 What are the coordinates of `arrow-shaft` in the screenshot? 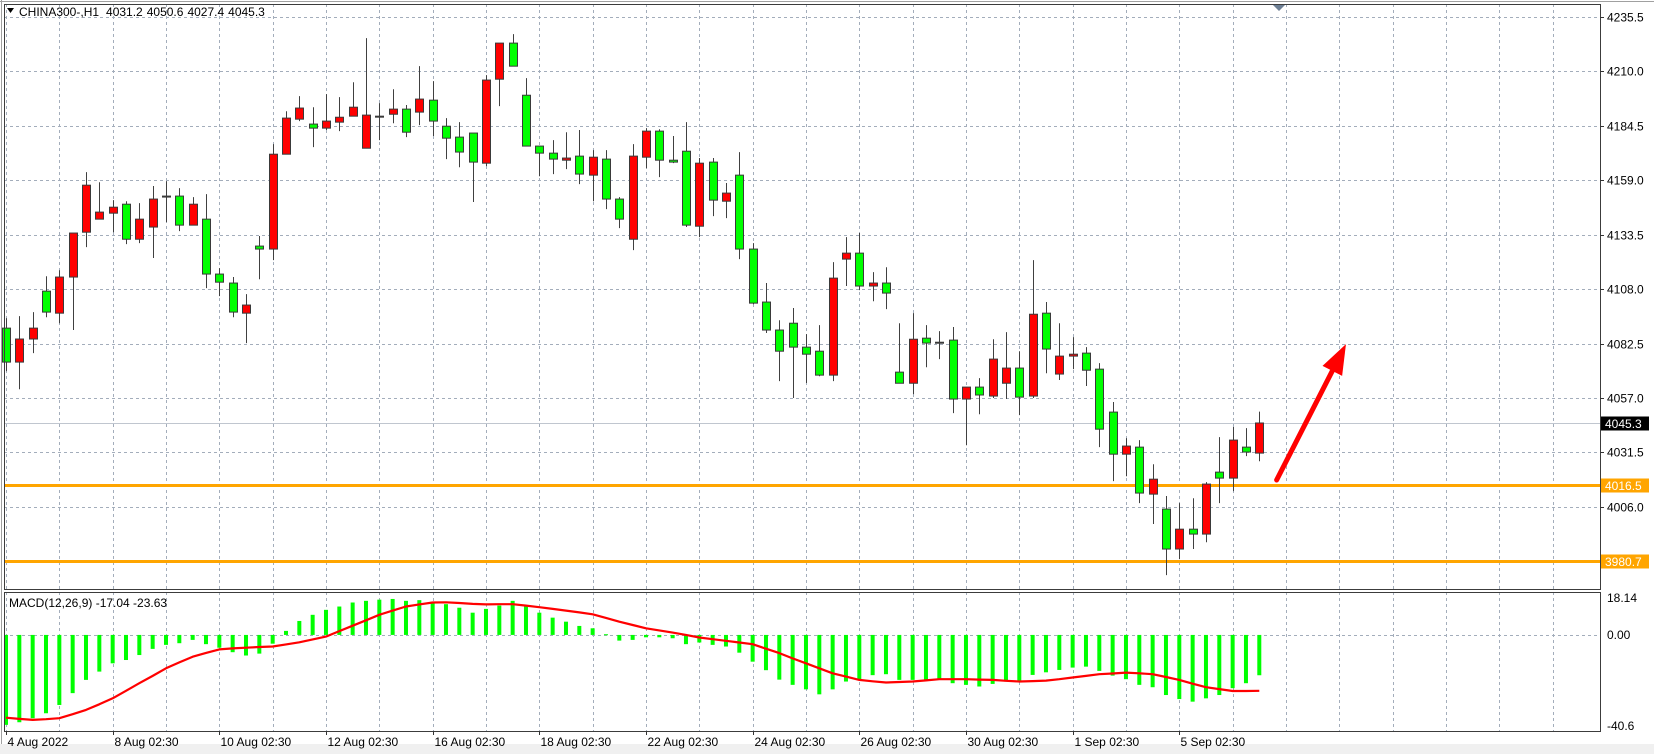 It's located at (1304, 425).